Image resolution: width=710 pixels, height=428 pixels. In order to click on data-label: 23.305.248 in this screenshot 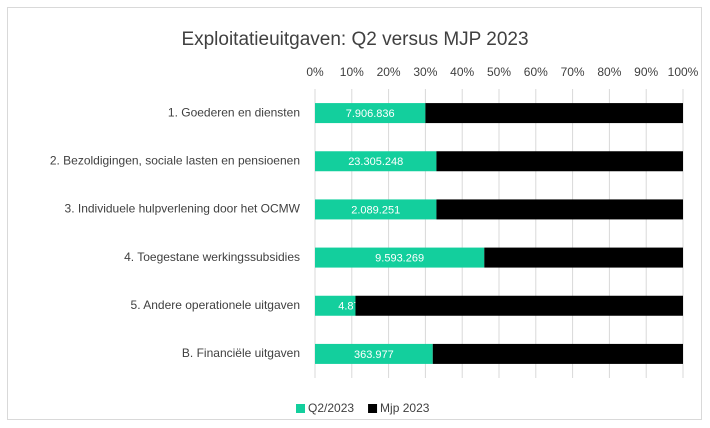, I will do `click(375, 162)`.